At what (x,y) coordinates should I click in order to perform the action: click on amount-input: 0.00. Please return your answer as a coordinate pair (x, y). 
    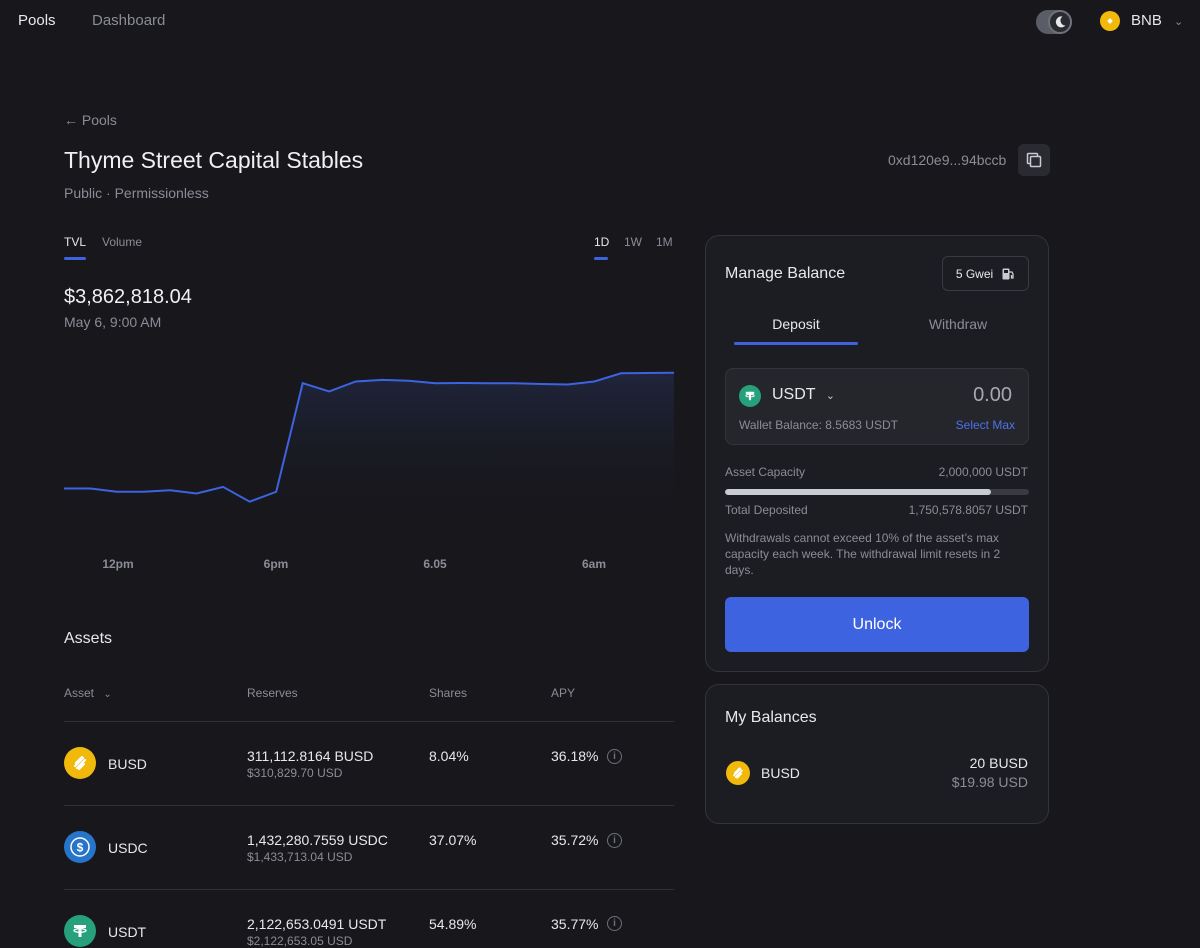
    Looking at the image, I should click on (992, 395).